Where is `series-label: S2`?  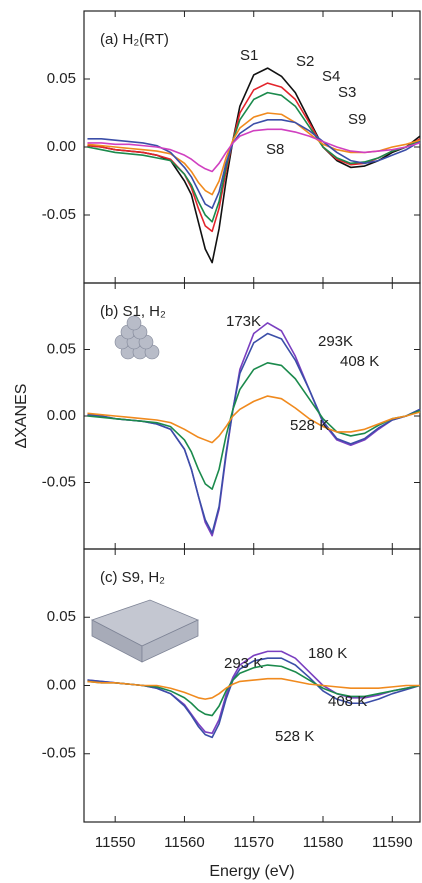 series-label: S2 is located at coordinates (305, 61).